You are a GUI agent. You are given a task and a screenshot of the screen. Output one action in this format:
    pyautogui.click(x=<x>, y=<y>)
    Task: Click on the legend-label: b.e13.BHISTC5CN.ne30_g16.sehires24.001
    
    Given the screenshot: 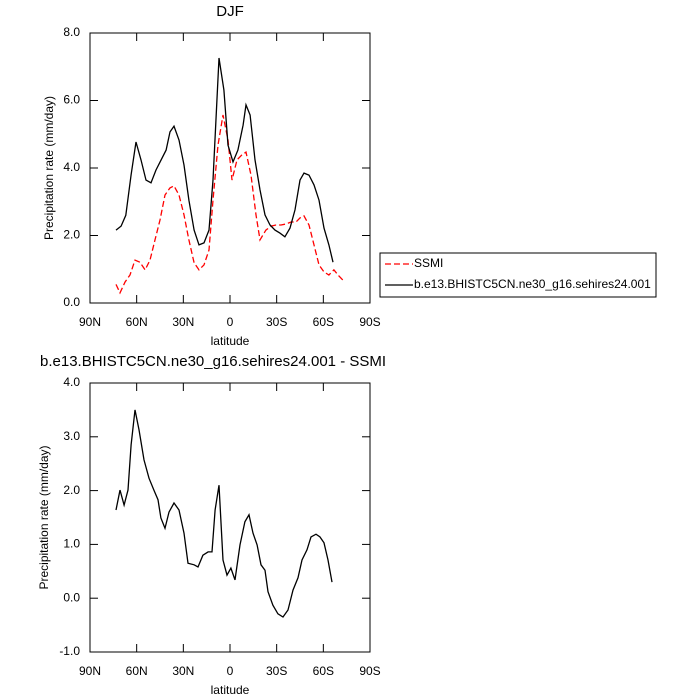 What is the action you would take?
    pyautogui.click(x=532, y=284)
    